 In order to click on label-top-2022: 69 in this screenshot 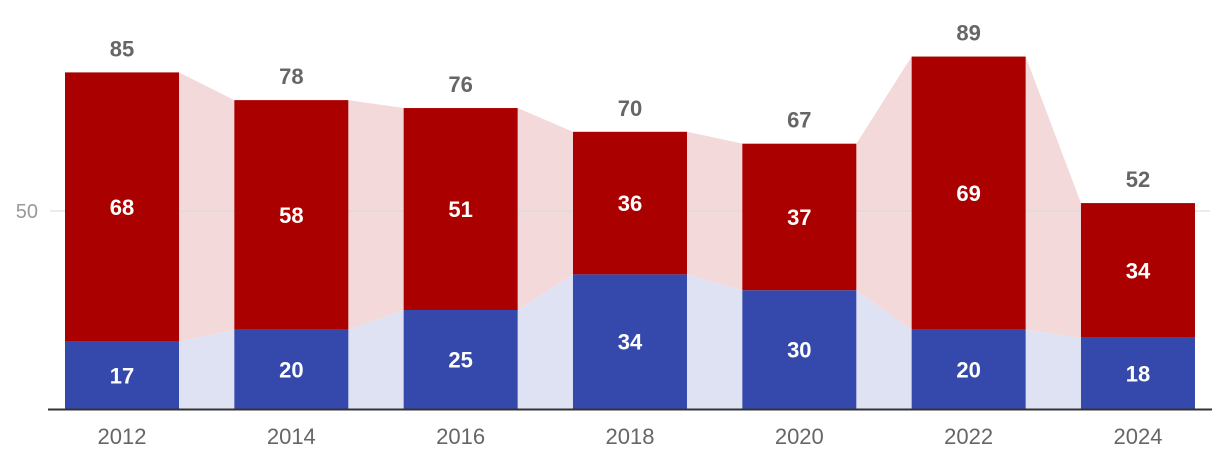, I will do `click(968, 193)`.